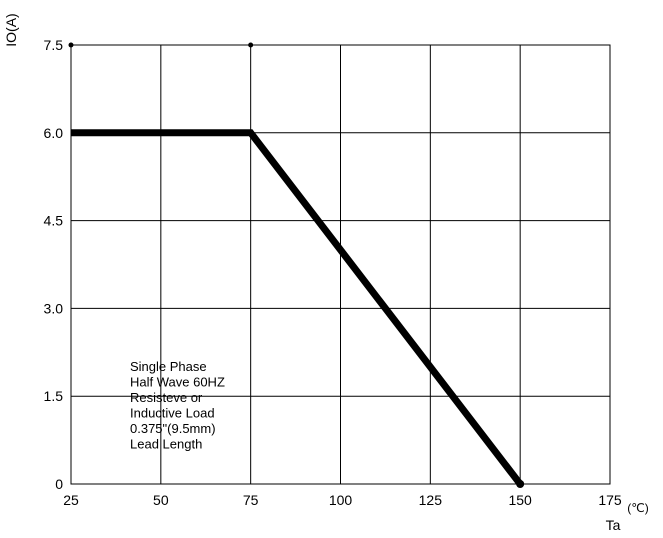 This screenshot has height=538, width=663. What do you see at coordinates (168, 366) in the screenshot?
I see `annotation-line: Single Phase` at bounding box center [168, 366].